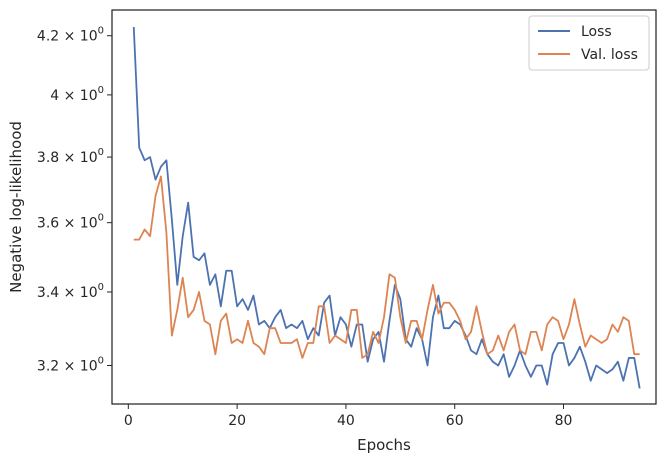  What do you see at coordinates (384, 445) in the screenshot?
I see `x-axis-label: Epochs` at bounding box center [384, 445].